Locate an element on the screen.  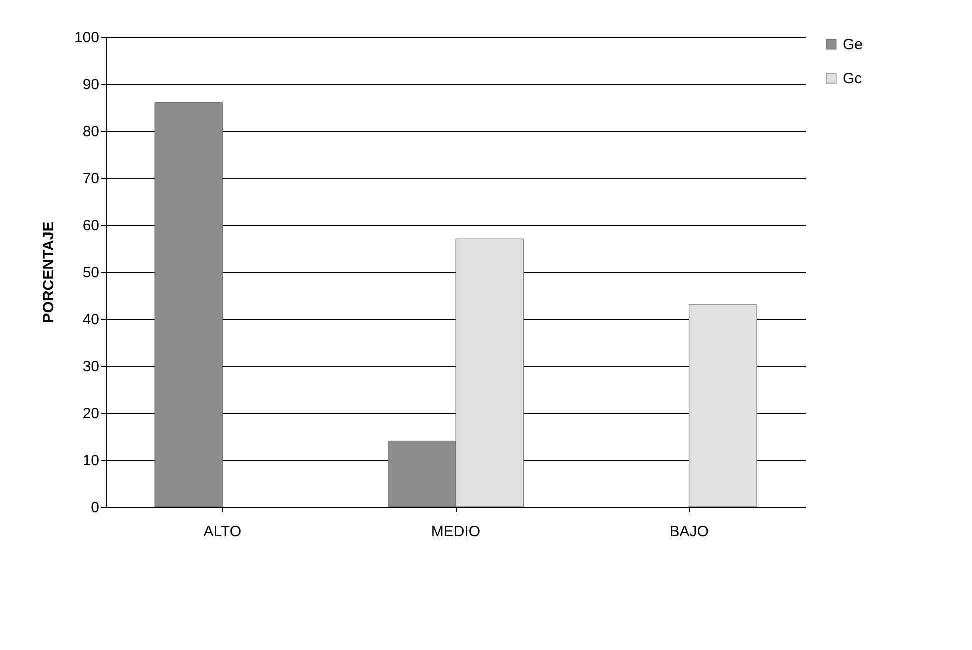
y-tick-label: 30 is located at coordinates (91, 367).